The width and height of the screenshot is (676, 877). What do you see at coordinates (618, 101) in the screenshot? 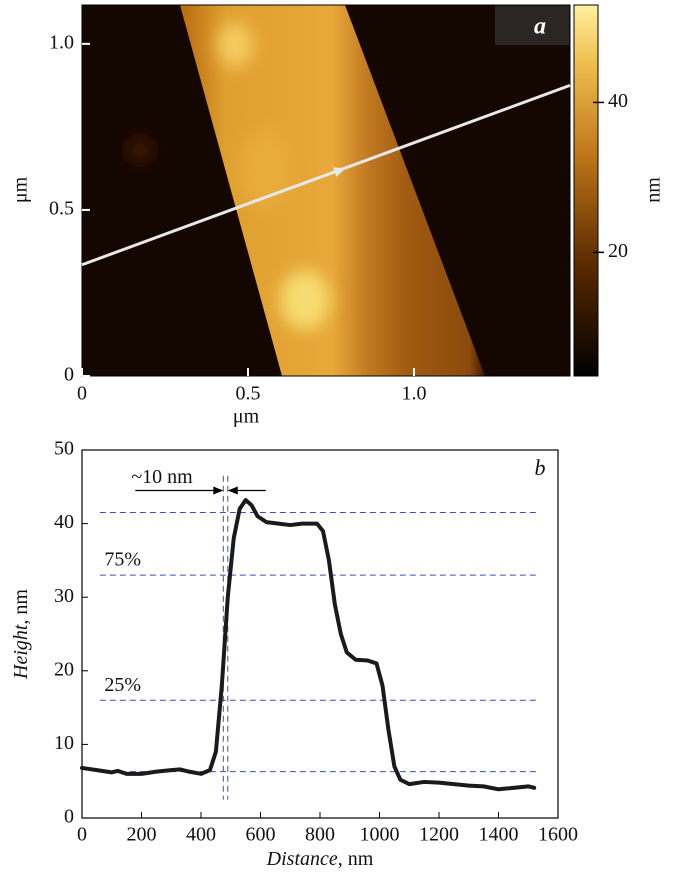
I see `colorbar-tick-label: 40` at bounding box center [618, 101].